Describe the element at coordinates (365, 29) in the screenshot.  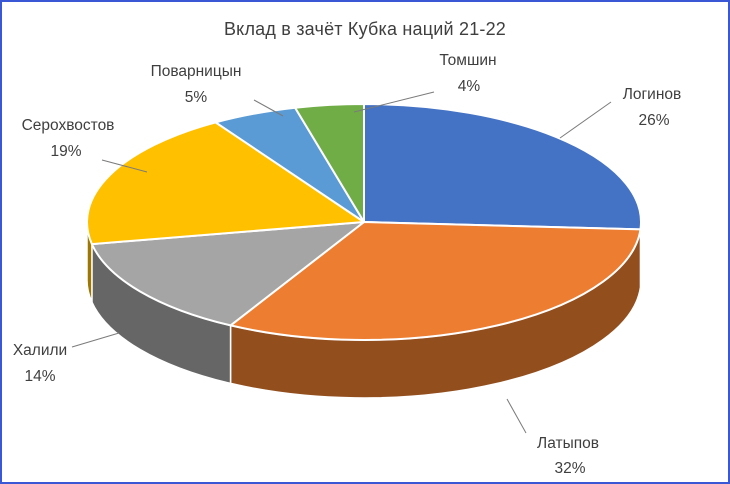
I see `chart-title: Вклад в зачёт Кубка наций 21-22` at that location.